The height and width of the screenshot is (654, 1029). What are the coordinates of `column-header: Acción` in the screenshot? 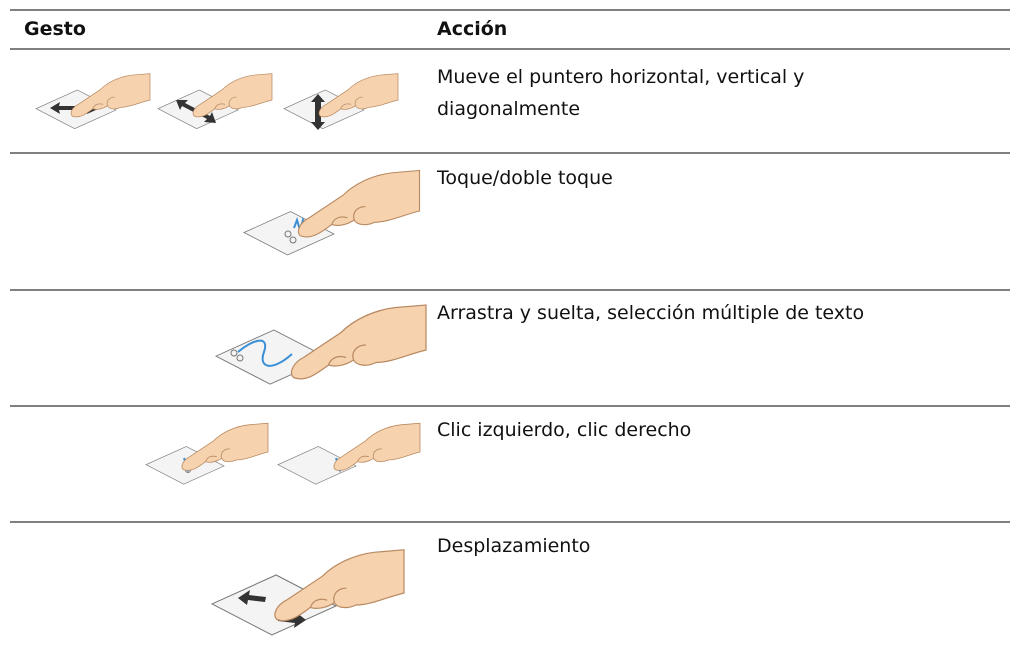 It's located at (472, 29).